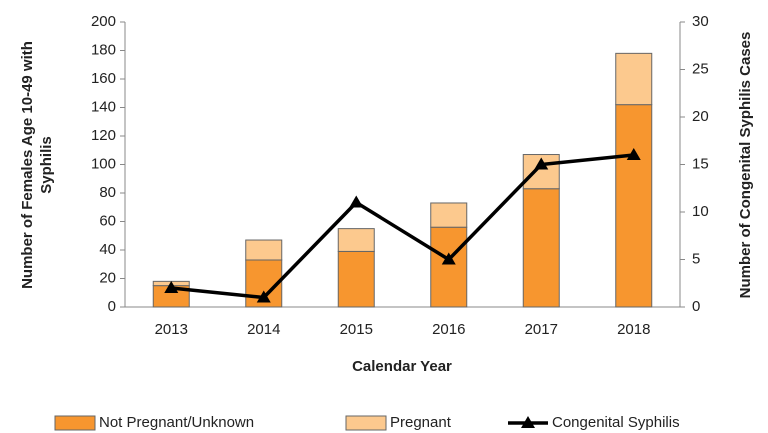 This screenshot has height=433, width=768. What do you see at coordinates (263, 329) in the screenshot?
I see `x-tick-label: 2014` at bounding box center [263, 329].